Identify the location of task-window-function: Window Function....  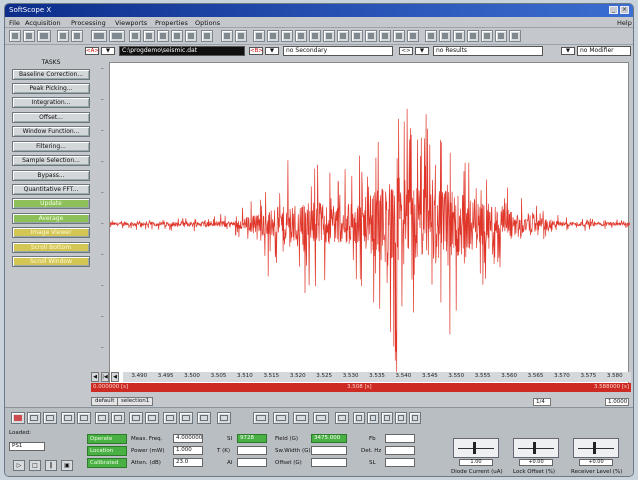
(51, 131).